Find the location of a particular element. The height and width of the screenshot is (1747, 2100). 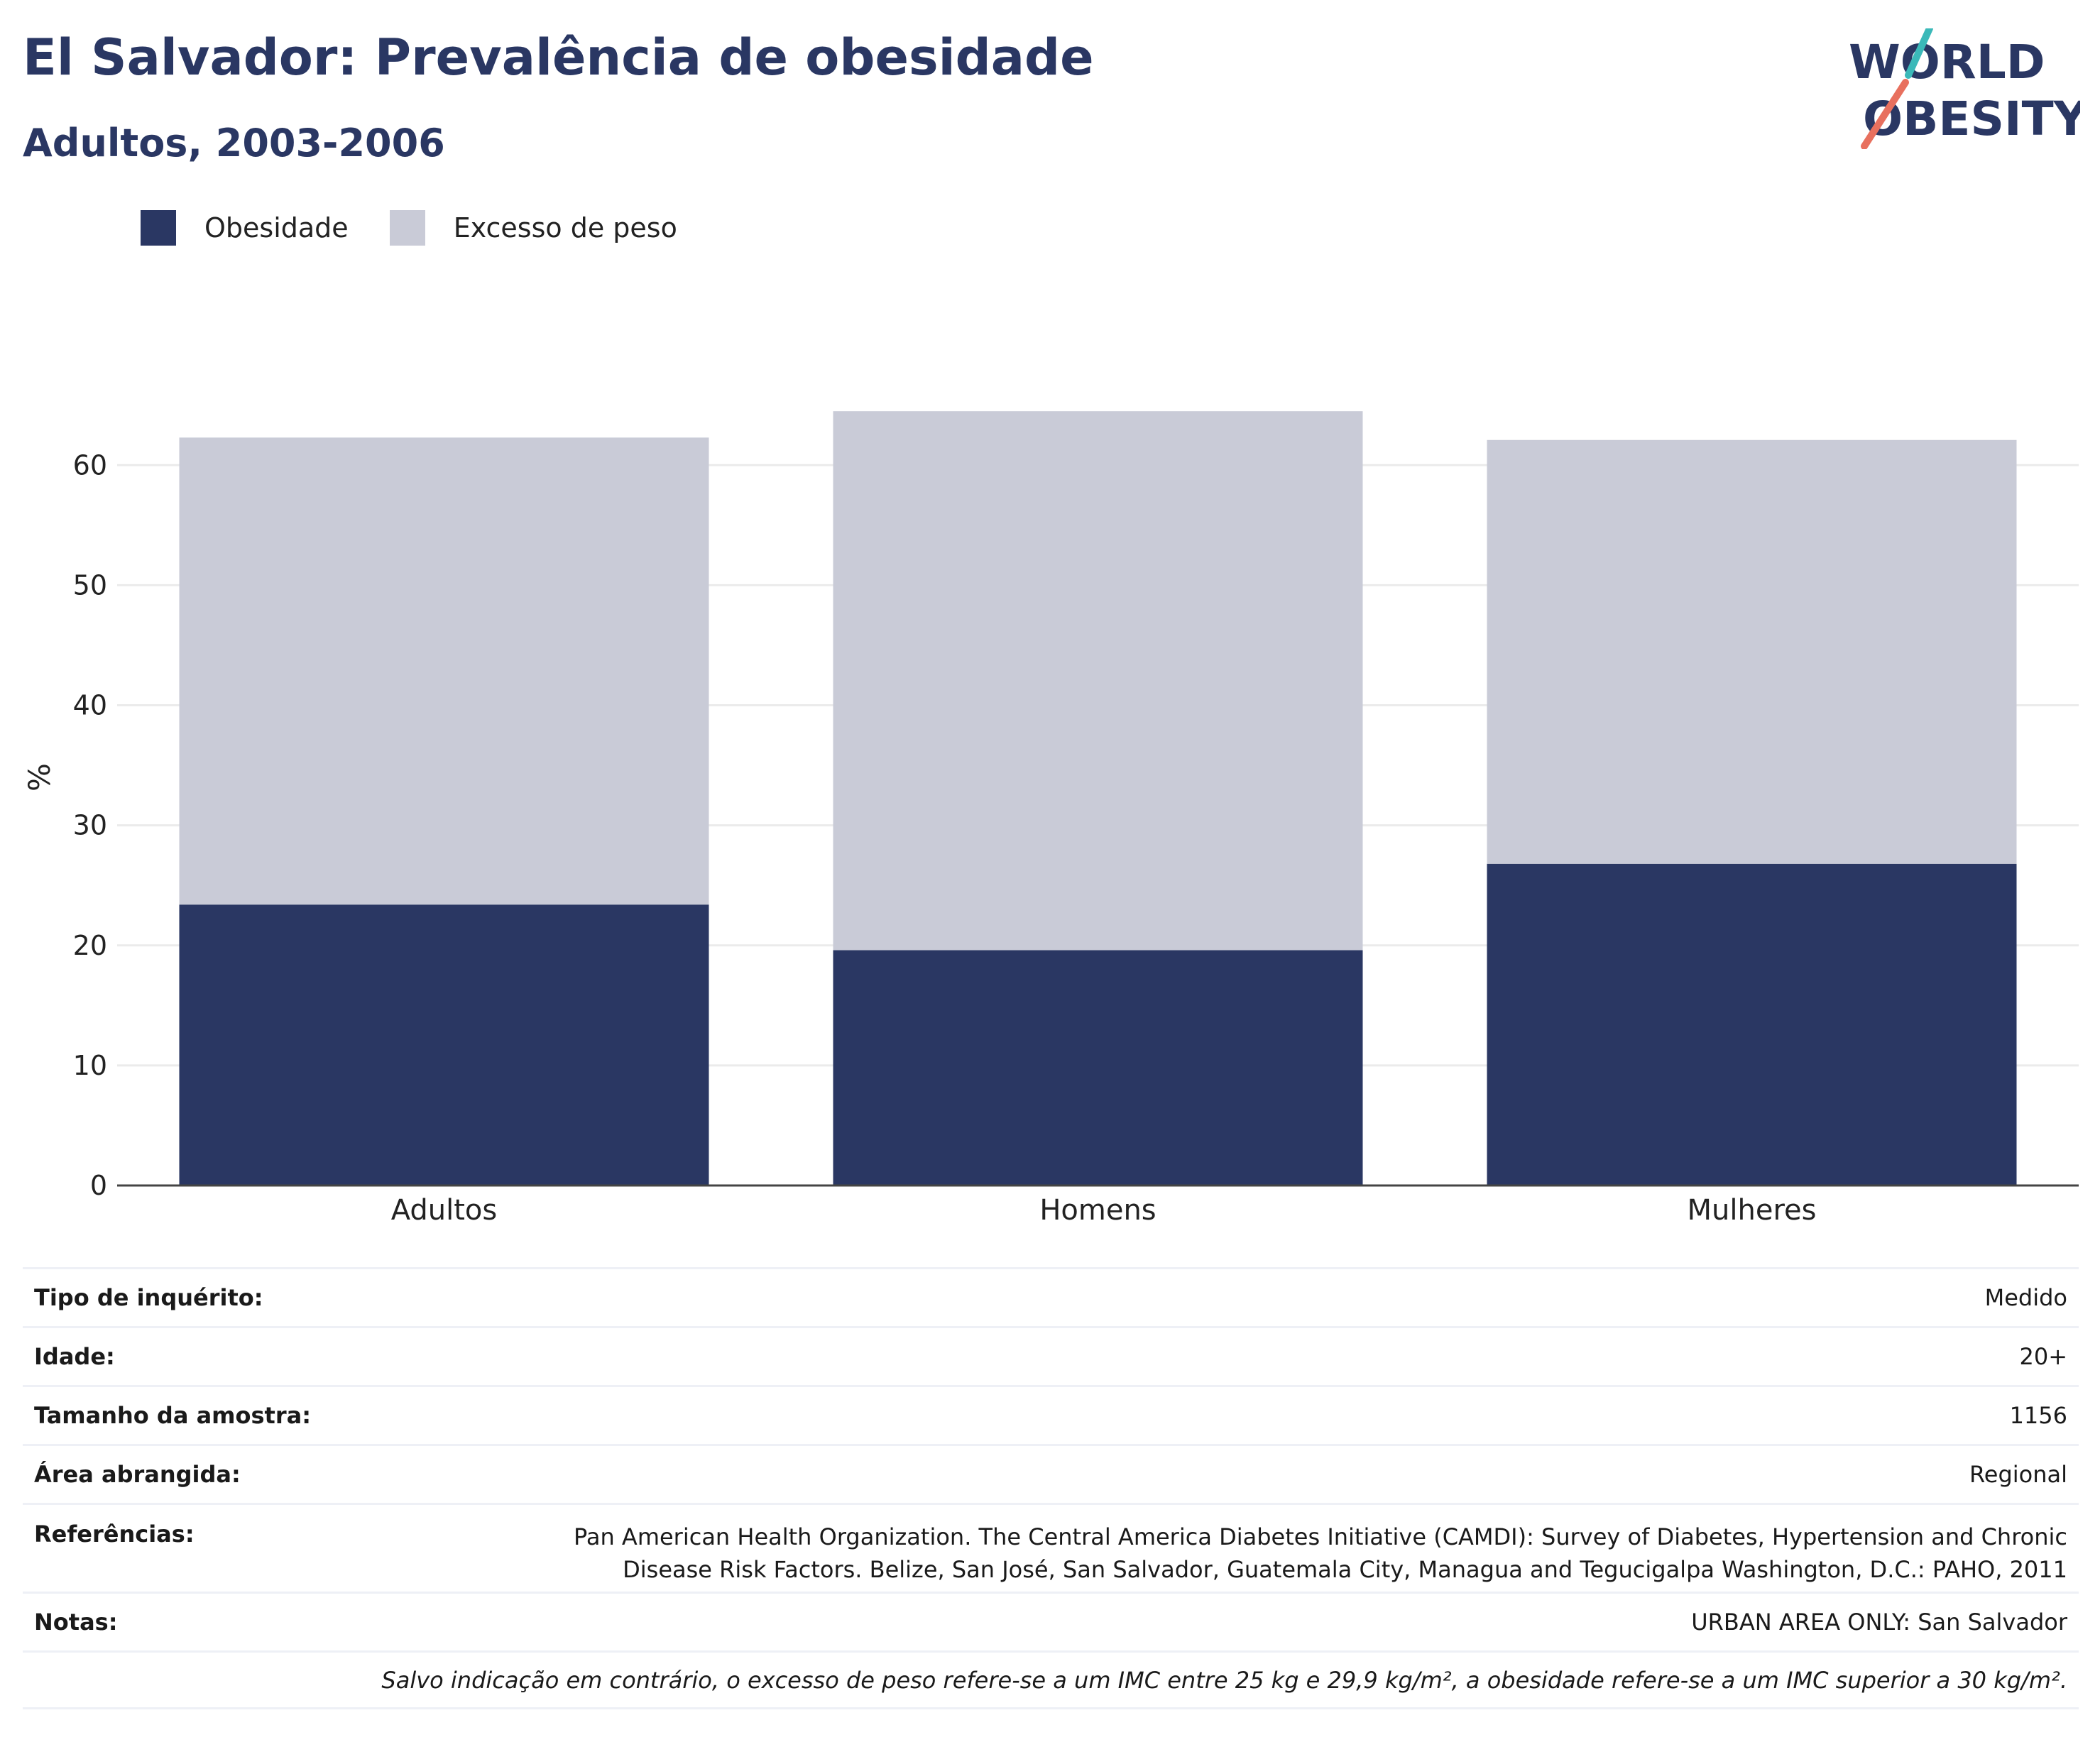

y-tick-label: 40 is located at coordinates (90, 705).